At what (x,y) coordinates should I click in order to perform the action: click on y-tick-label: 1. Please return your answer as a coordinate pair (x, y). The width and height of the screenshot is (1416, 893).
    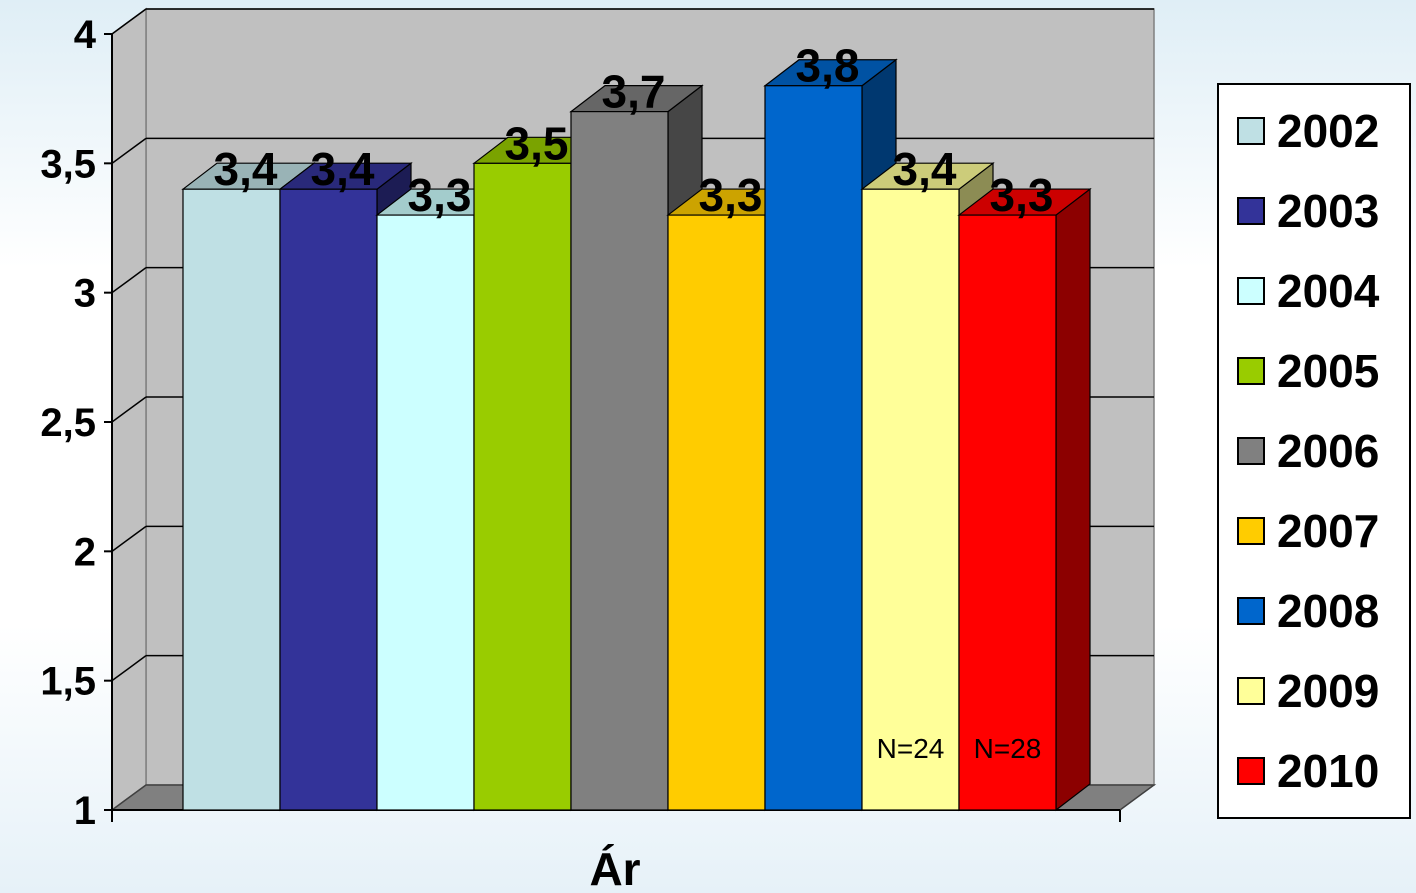
    Looking at the image, I should click on (85, 811).